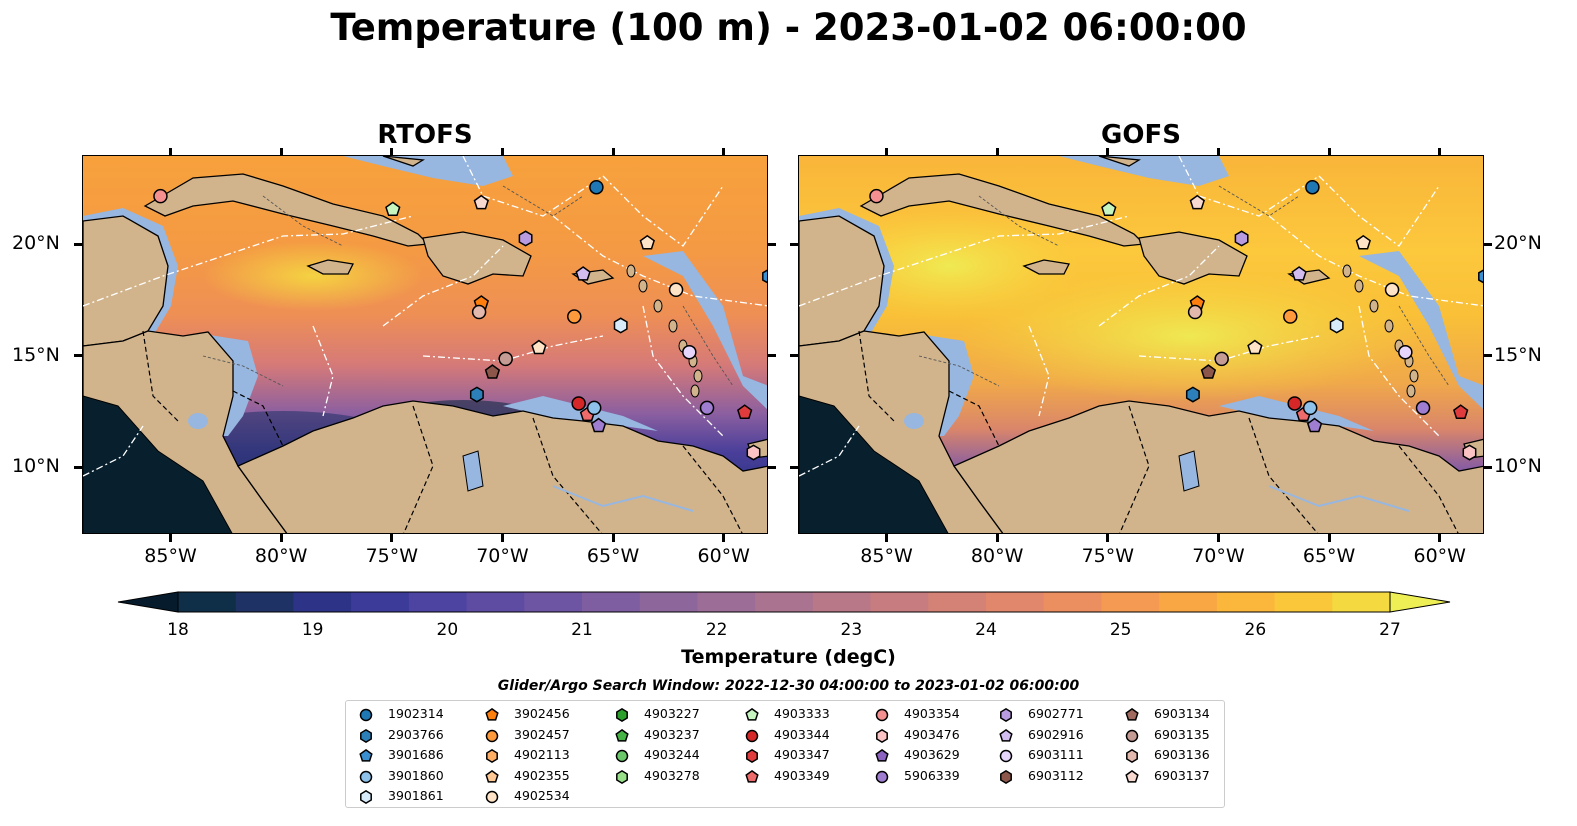 The height and width of the screenshot is (826, 1577). I want to click on colorbar-tick-label: 21, so click(582, 630).